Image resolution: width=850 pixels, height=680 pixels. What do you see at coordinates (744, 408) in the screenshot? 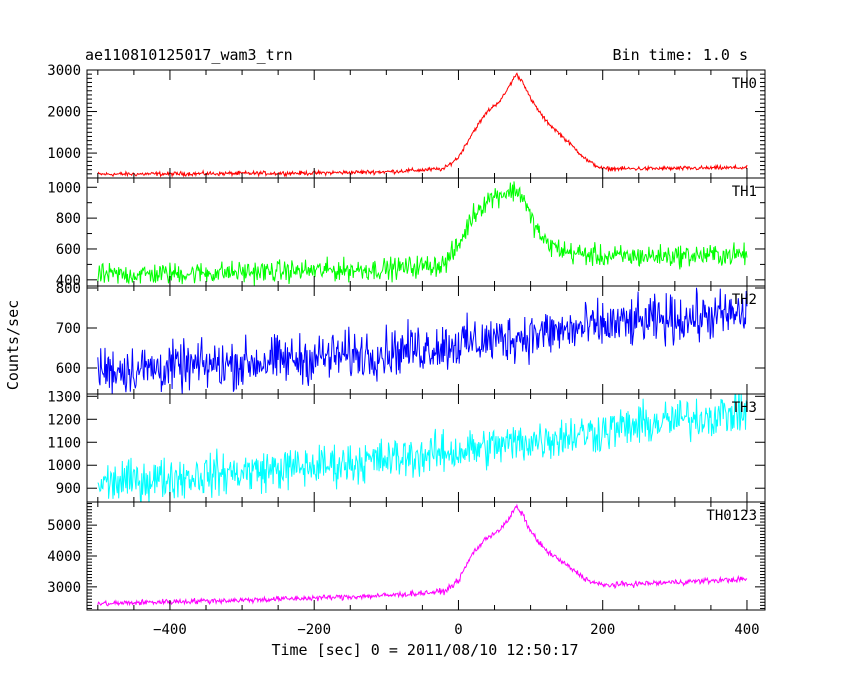
I see `panel-label-th3: TH3` at bounding box center [744, 408].